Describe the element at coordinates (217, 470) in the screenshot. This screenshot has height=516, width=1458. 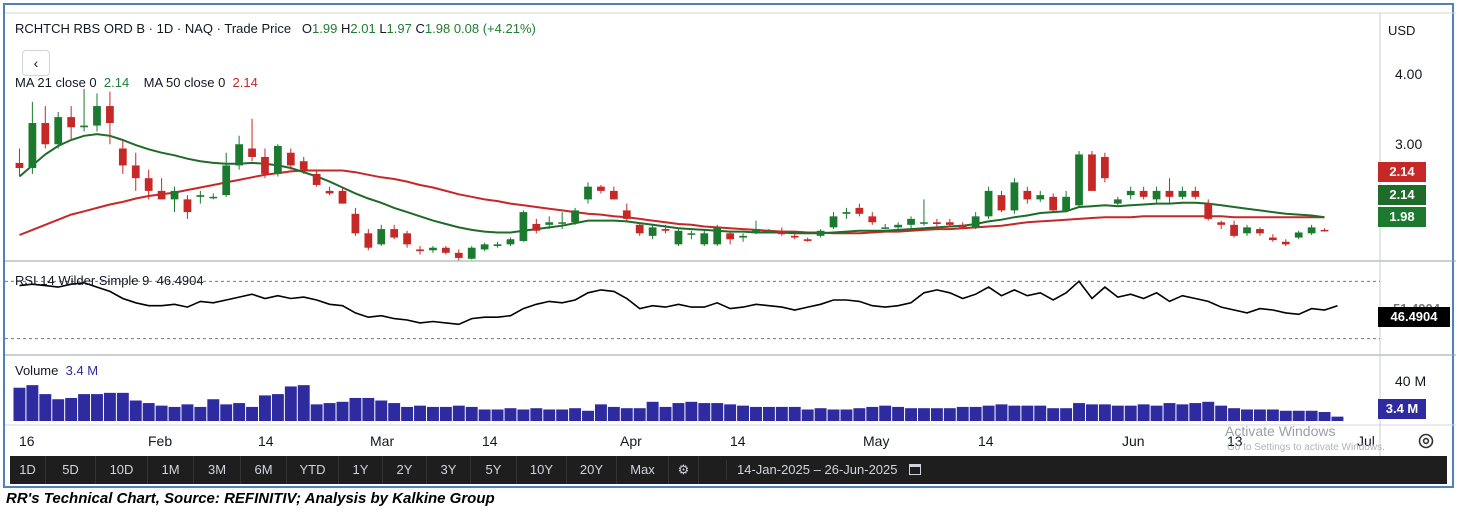
I see `range-button-3m: 3M` at that location.